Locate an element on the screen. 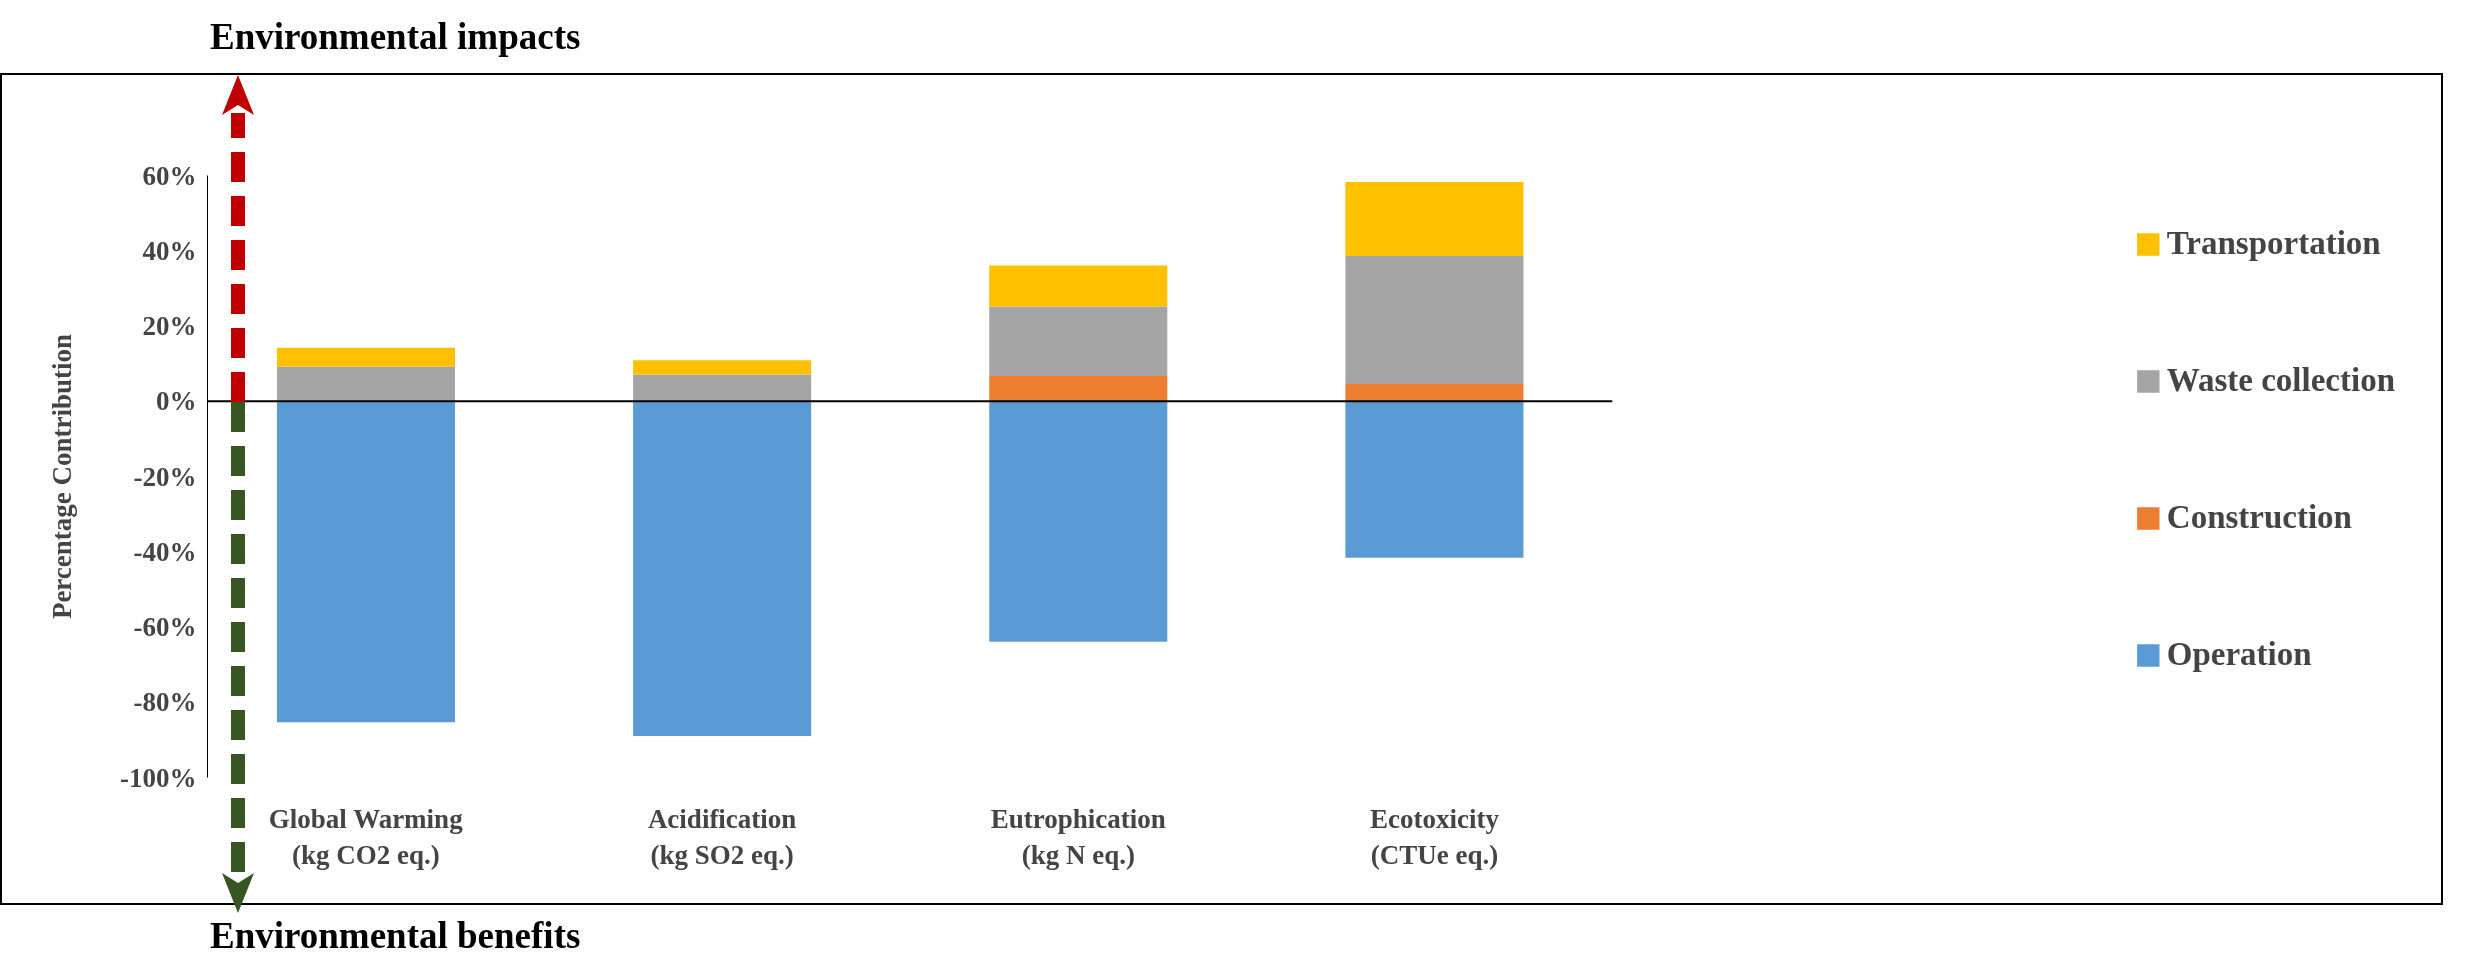  text: Environmental benefits is located at coordinates (395, 935).